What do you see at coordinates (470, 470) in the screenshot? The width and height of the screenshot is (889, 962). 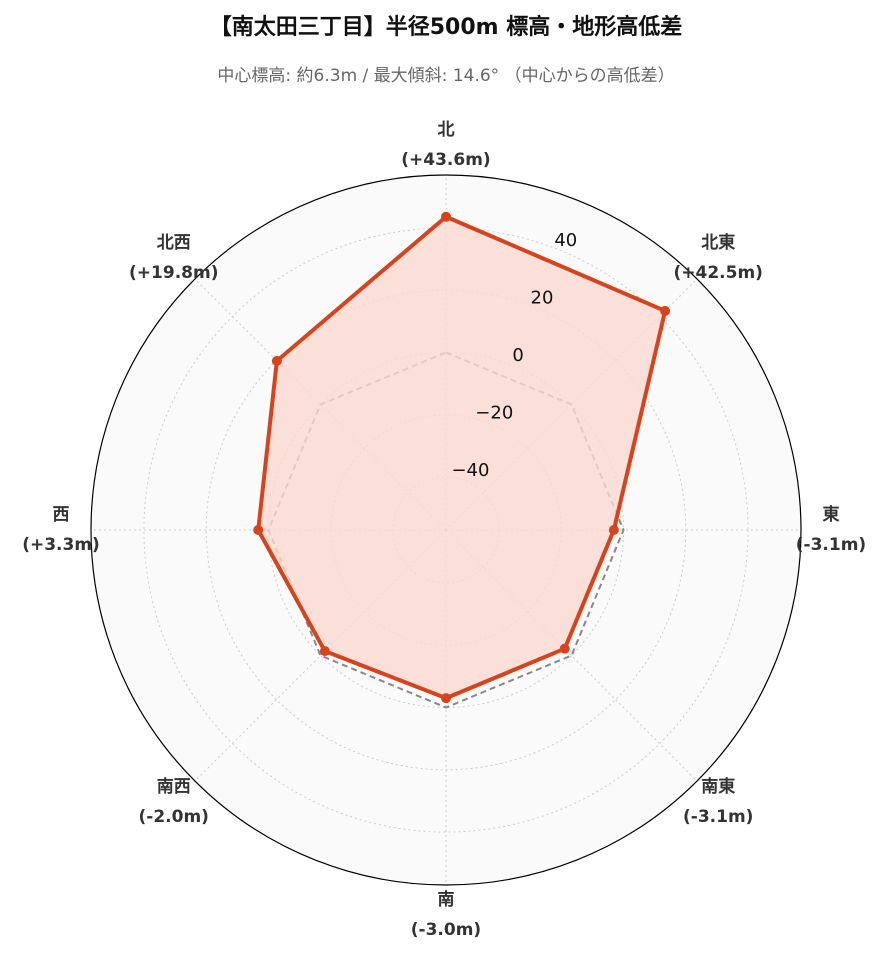 I see `r-tick-label: −40` at bounding box center [470, 470].